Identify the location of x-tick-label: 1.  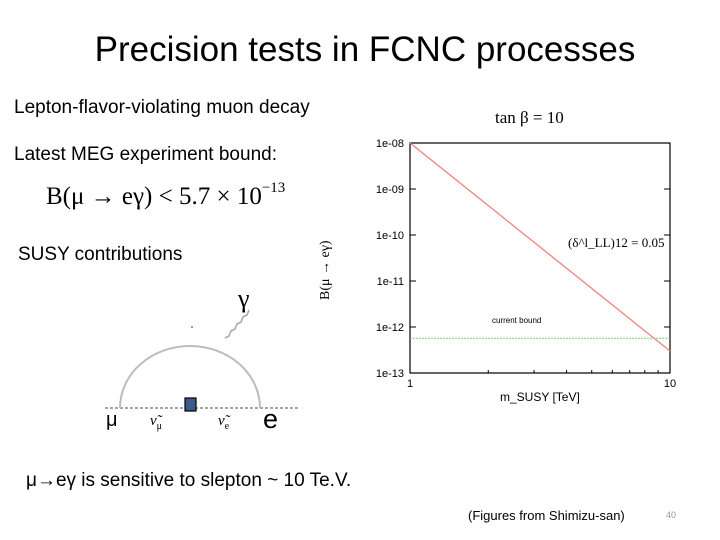
(410, 384).